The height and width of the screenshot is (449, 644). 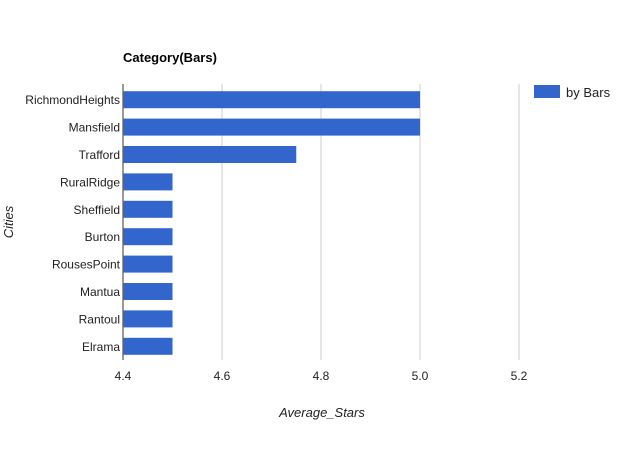 What do you see at coordinates (86, 265) in the screenshot?
I see `category-label: RousesPoint` at bounding box center [86, 265].